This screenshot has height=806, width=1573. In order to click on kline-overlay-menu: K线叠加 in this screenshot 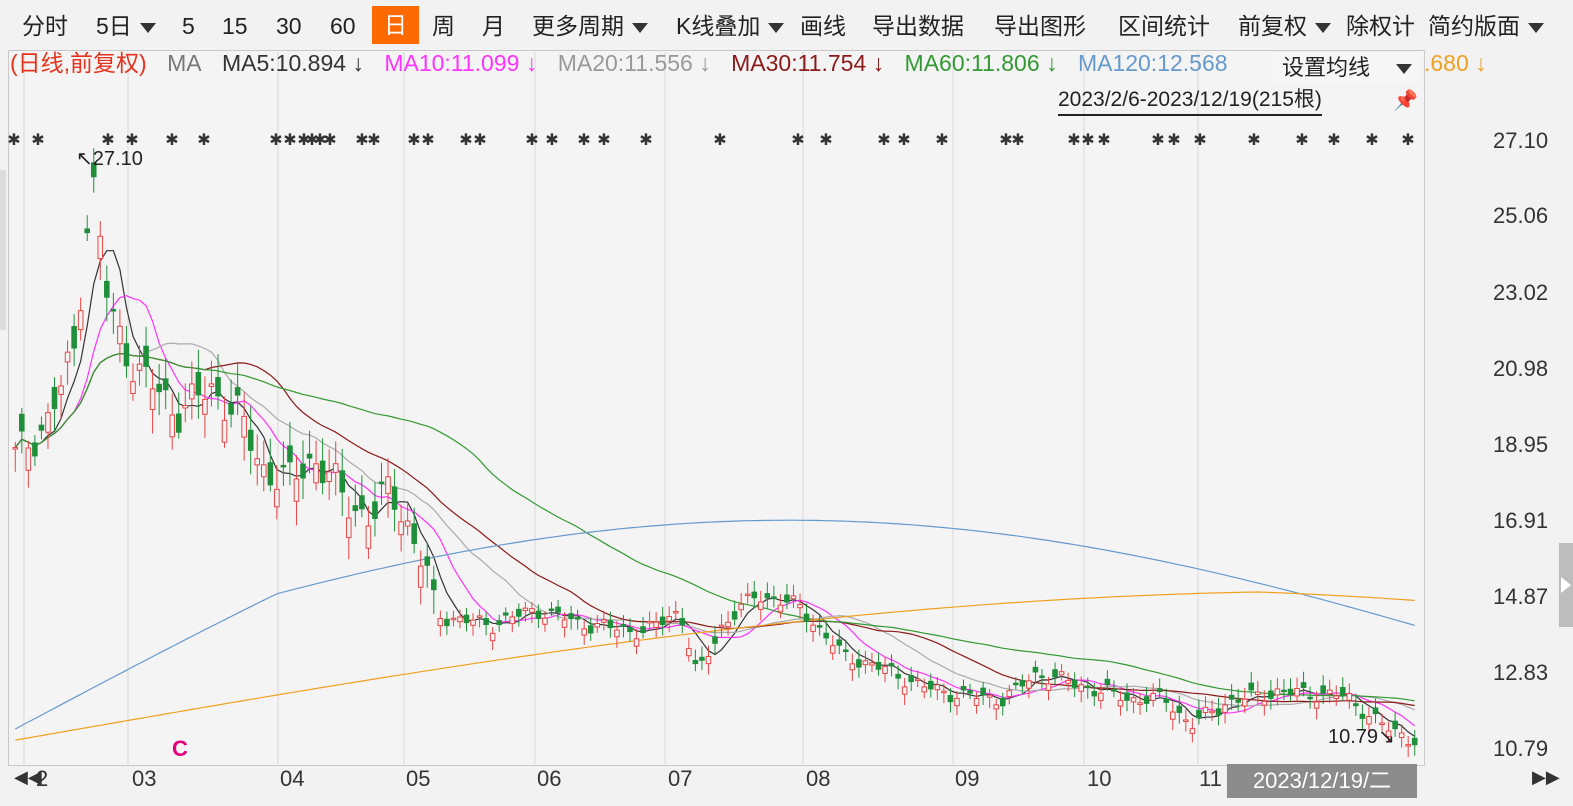, I will do `click(730, 26)`.